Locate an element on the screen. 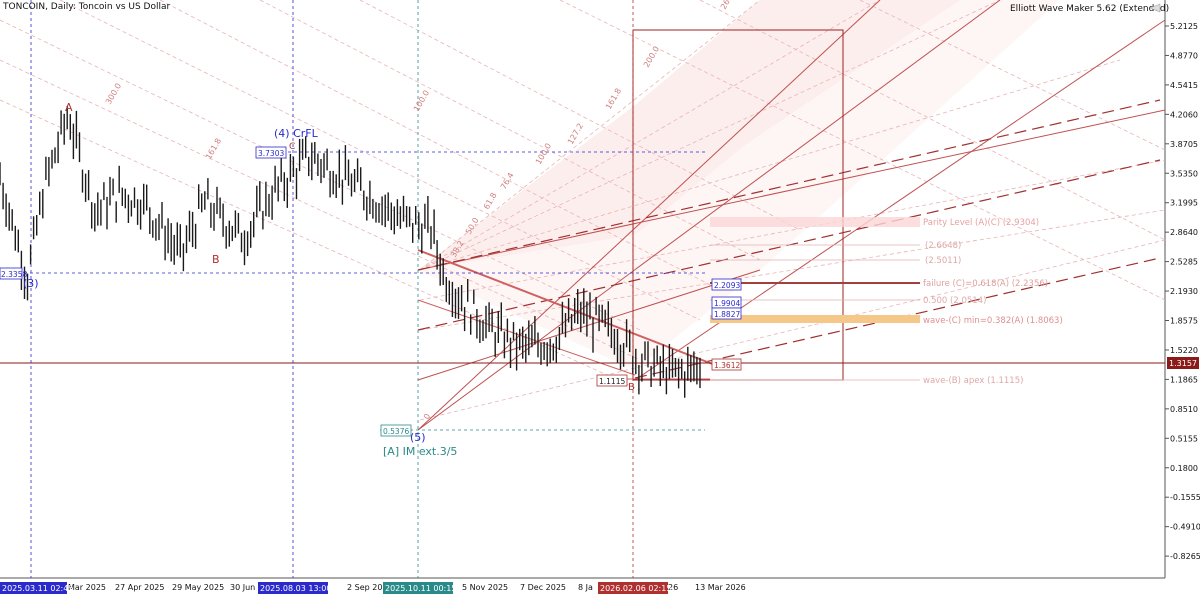 The width and height of the screenshot is (1200, 602). time-label: 8 Ja is located at coordinates (585, 587).